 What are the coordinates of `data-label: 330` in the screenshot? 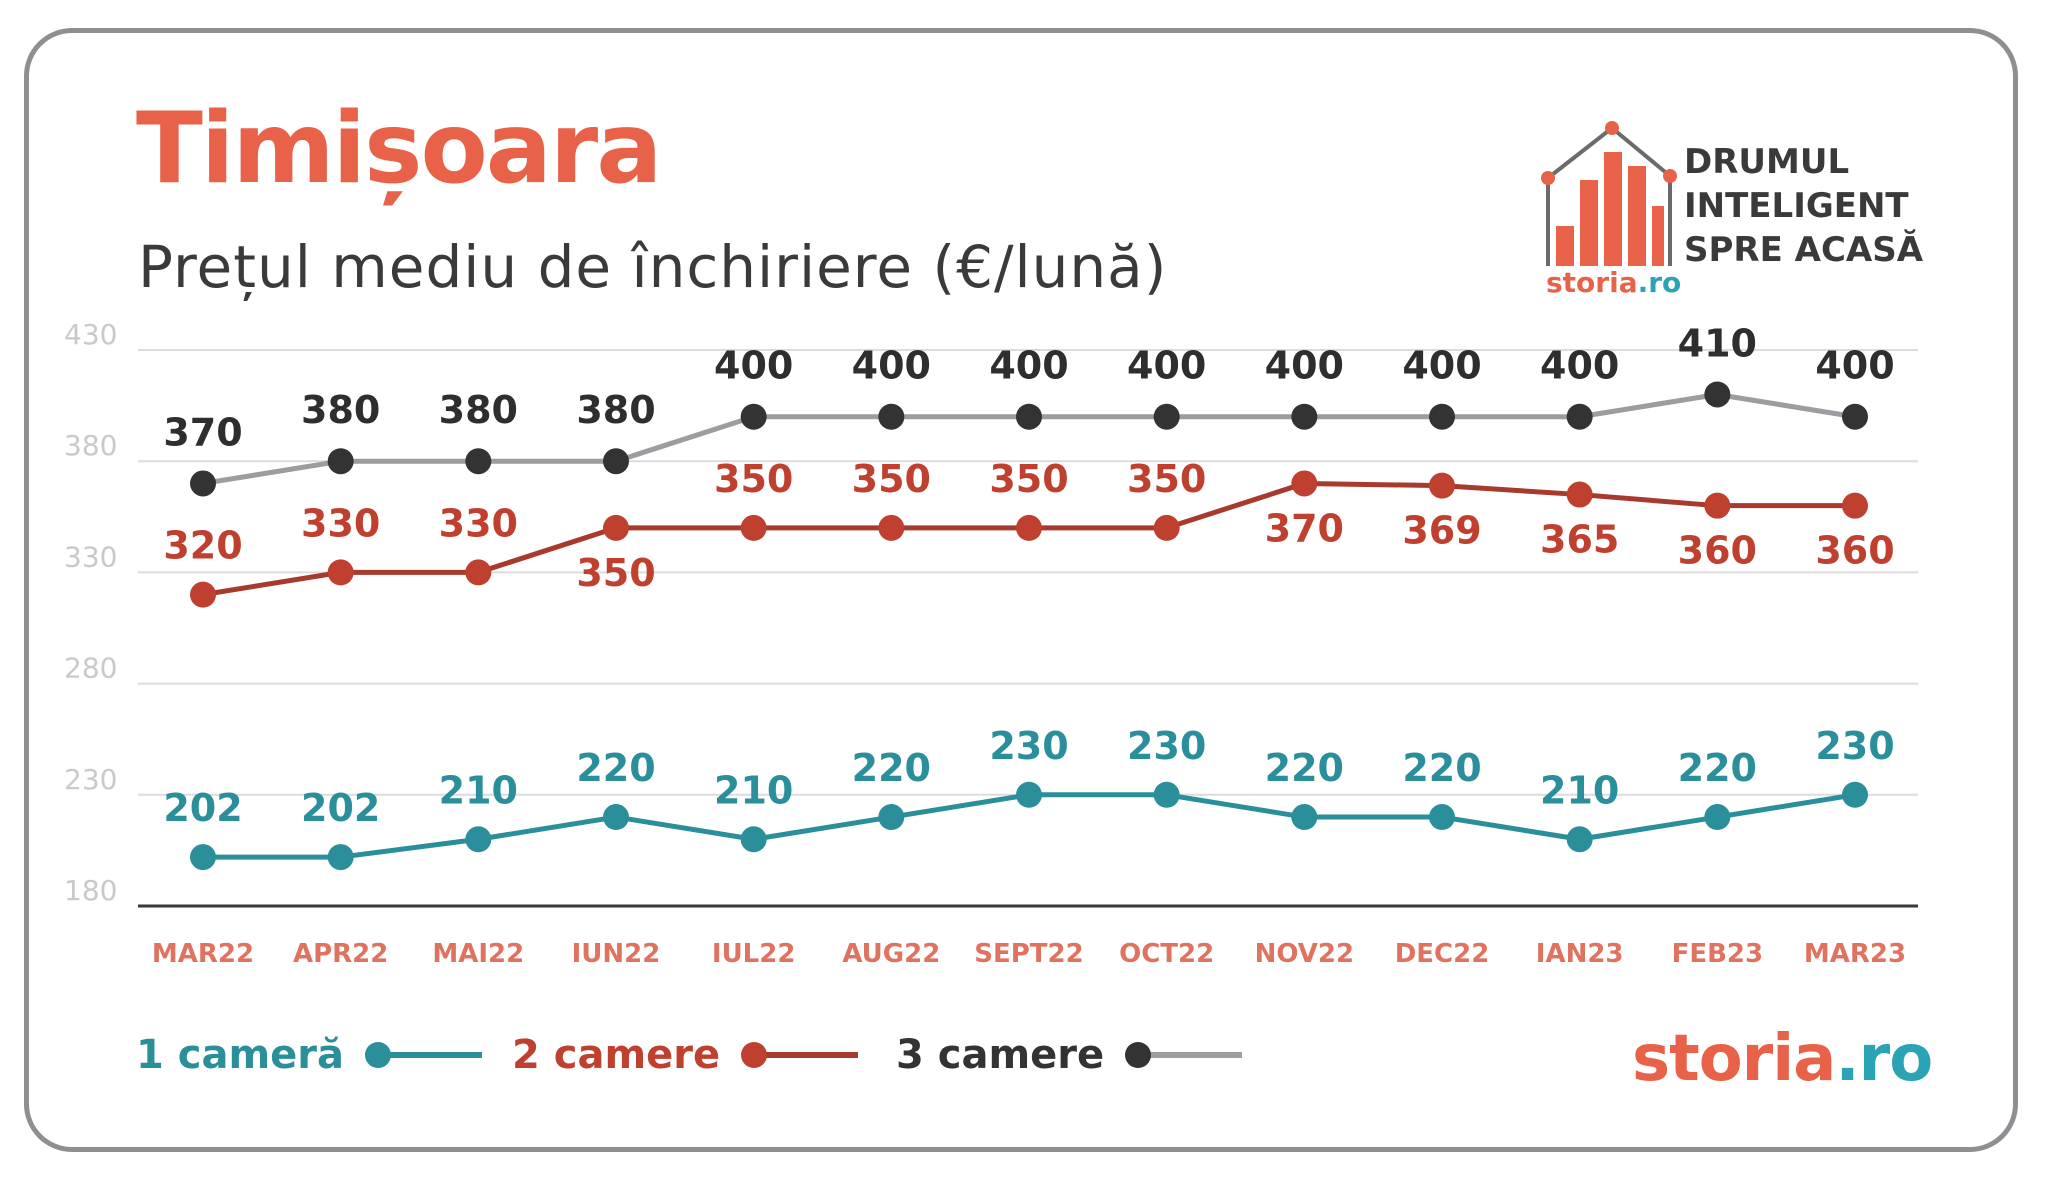 It's located at (478, 523).